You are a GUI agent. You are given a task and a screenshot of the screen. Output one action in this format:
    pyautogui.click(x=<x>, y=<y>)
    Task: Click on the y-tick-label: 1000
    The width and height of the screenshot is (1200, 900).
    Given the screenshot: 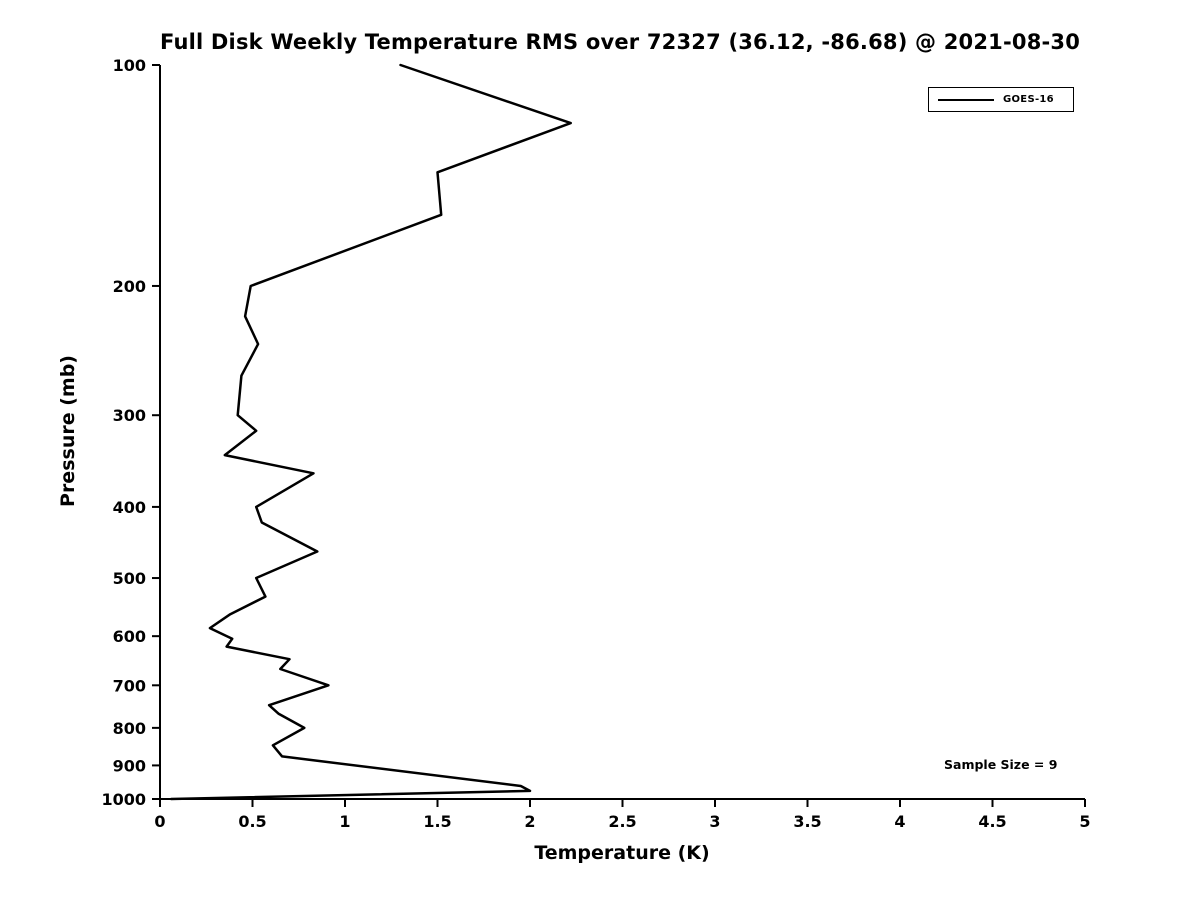 What is the action you would take?
    pyautogui.click(x=123, y=799)
    